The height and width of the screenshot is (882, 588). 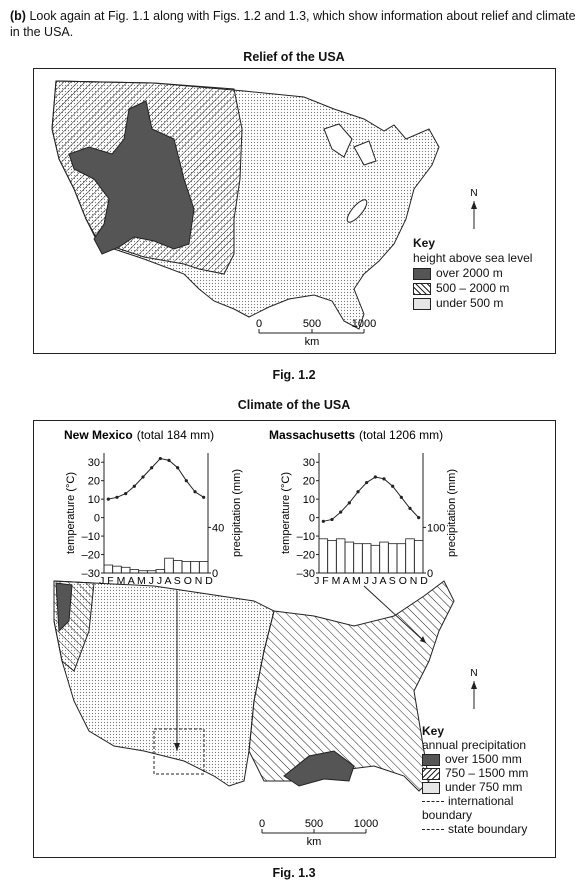 I want to click on relief-title: Relief of the USA, so click(x=294, y=57).